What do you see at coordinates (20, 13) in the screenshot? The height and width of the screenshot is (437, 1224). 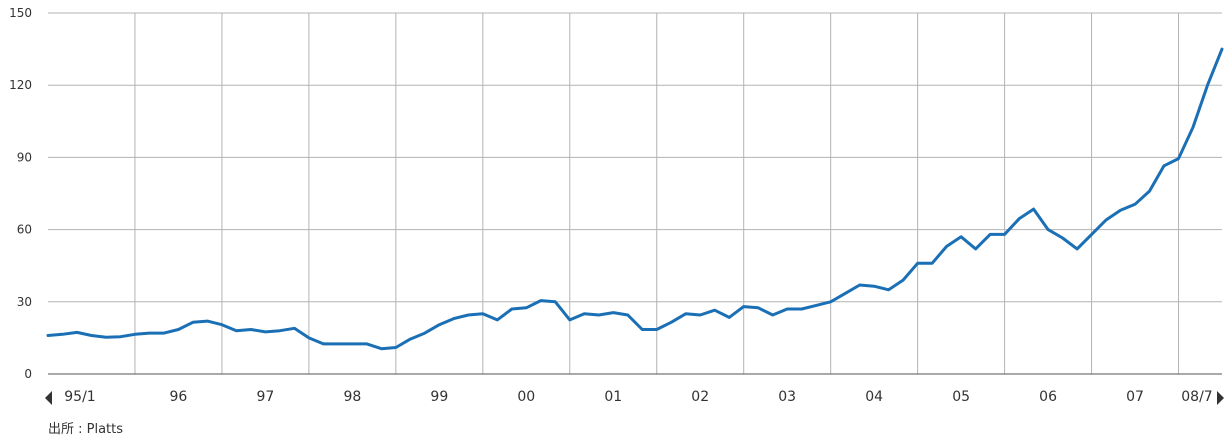 I see `y-tick-label: 150` at bounding box center [20, 13].